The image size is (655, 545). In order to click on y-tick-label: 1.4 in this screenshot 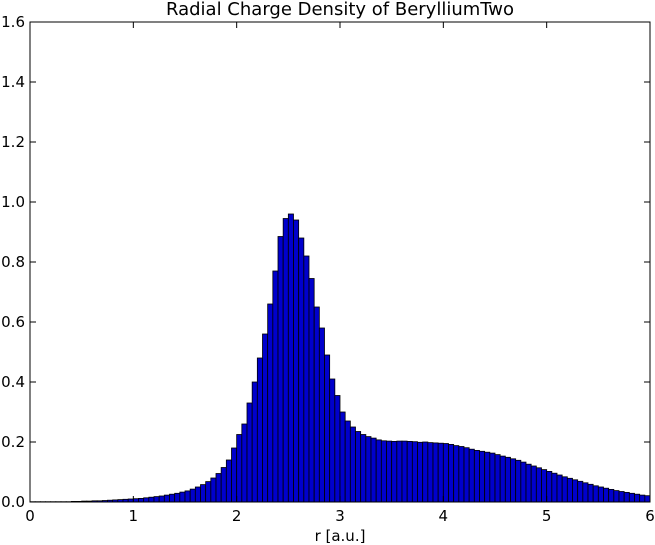, I will do `click(13, 82)`.